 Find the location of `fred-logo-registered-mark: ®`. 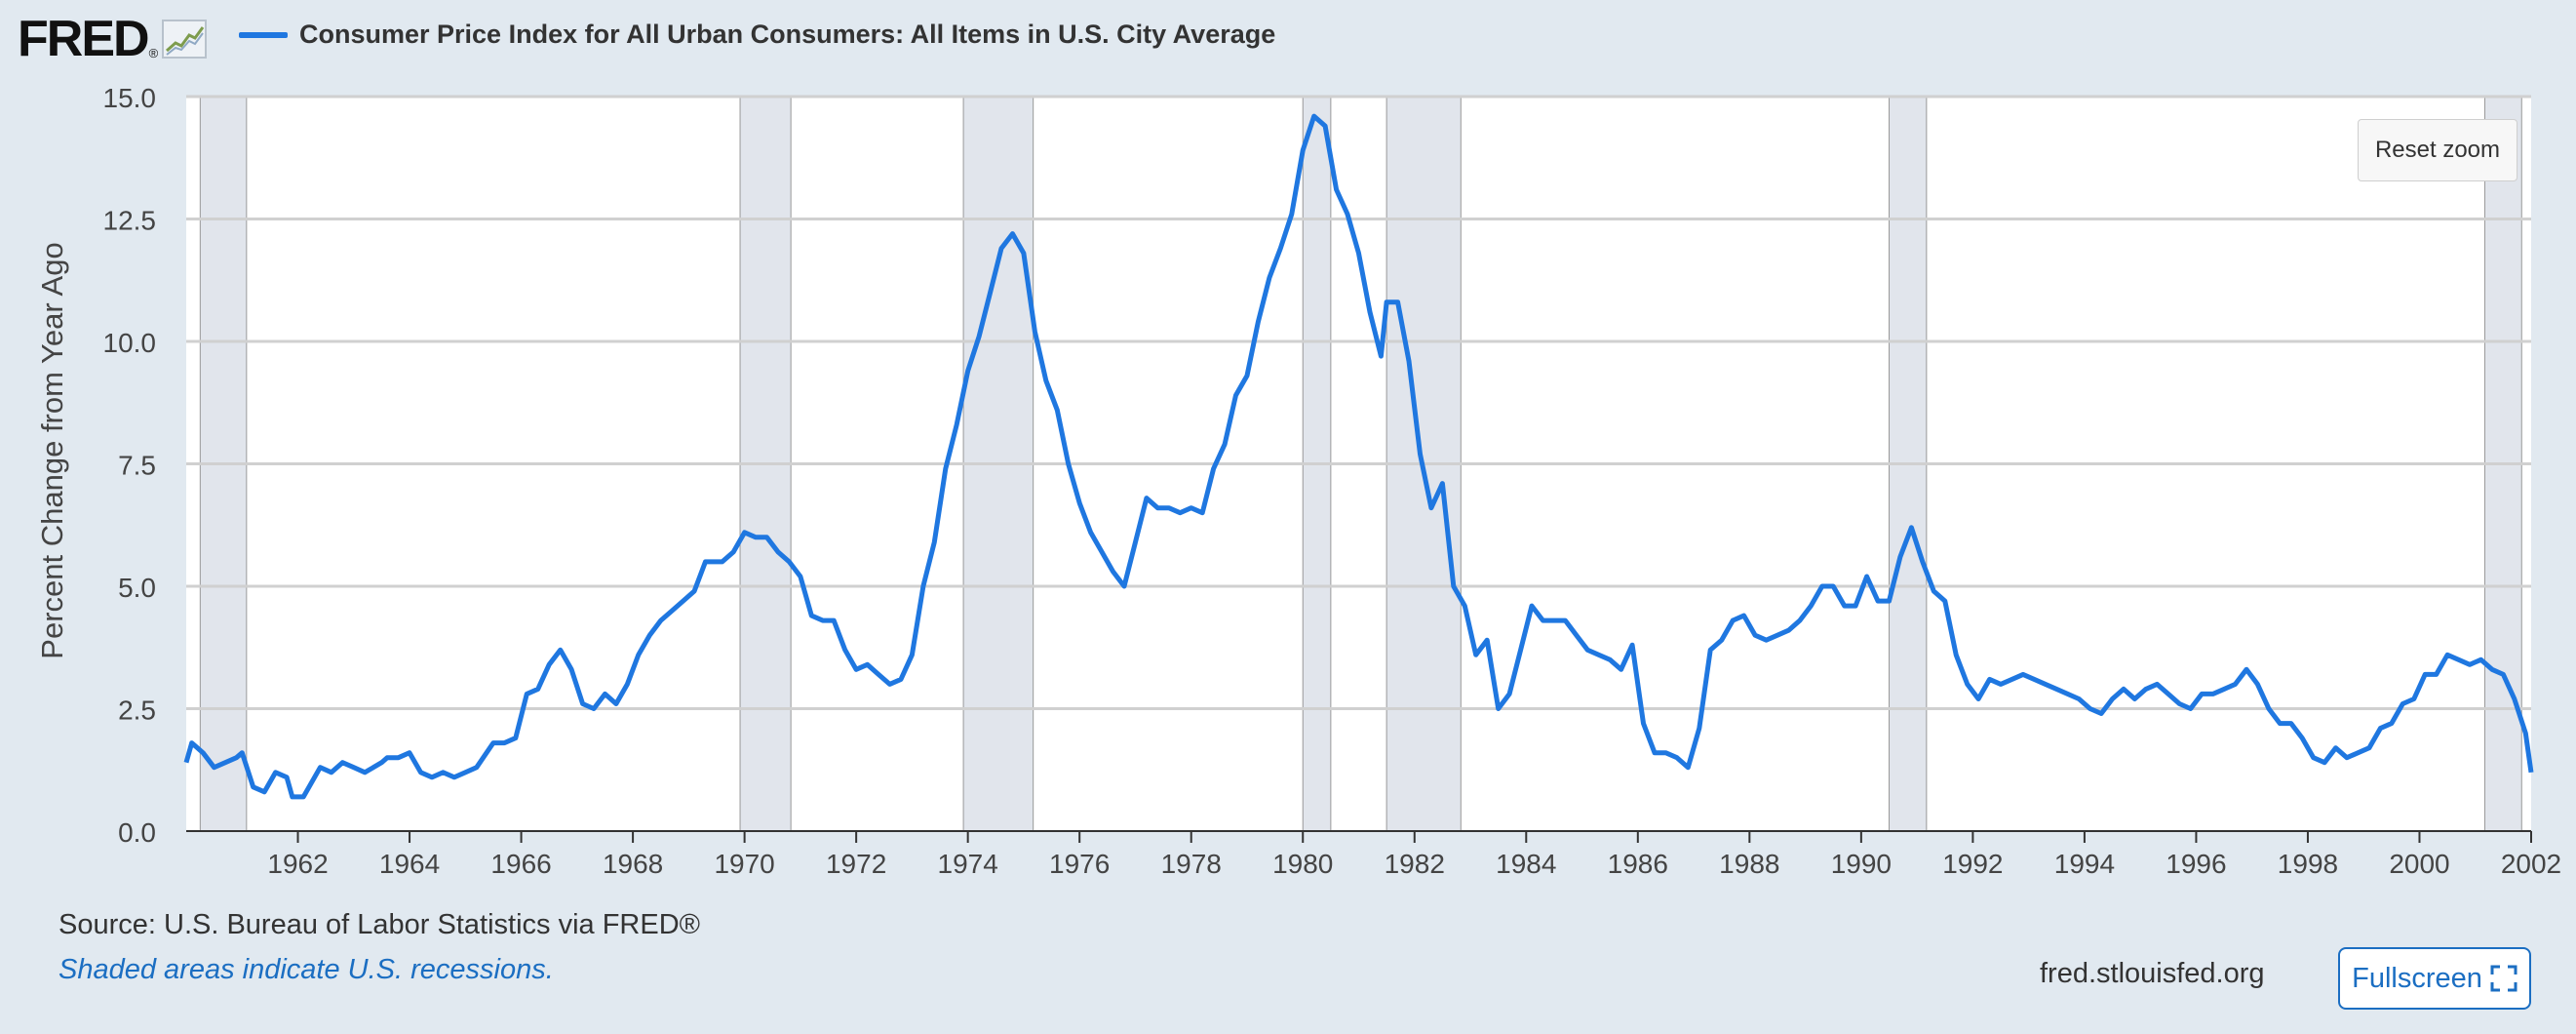

fred-logo-registered-mark: ® is located at coordinates (153, 52).